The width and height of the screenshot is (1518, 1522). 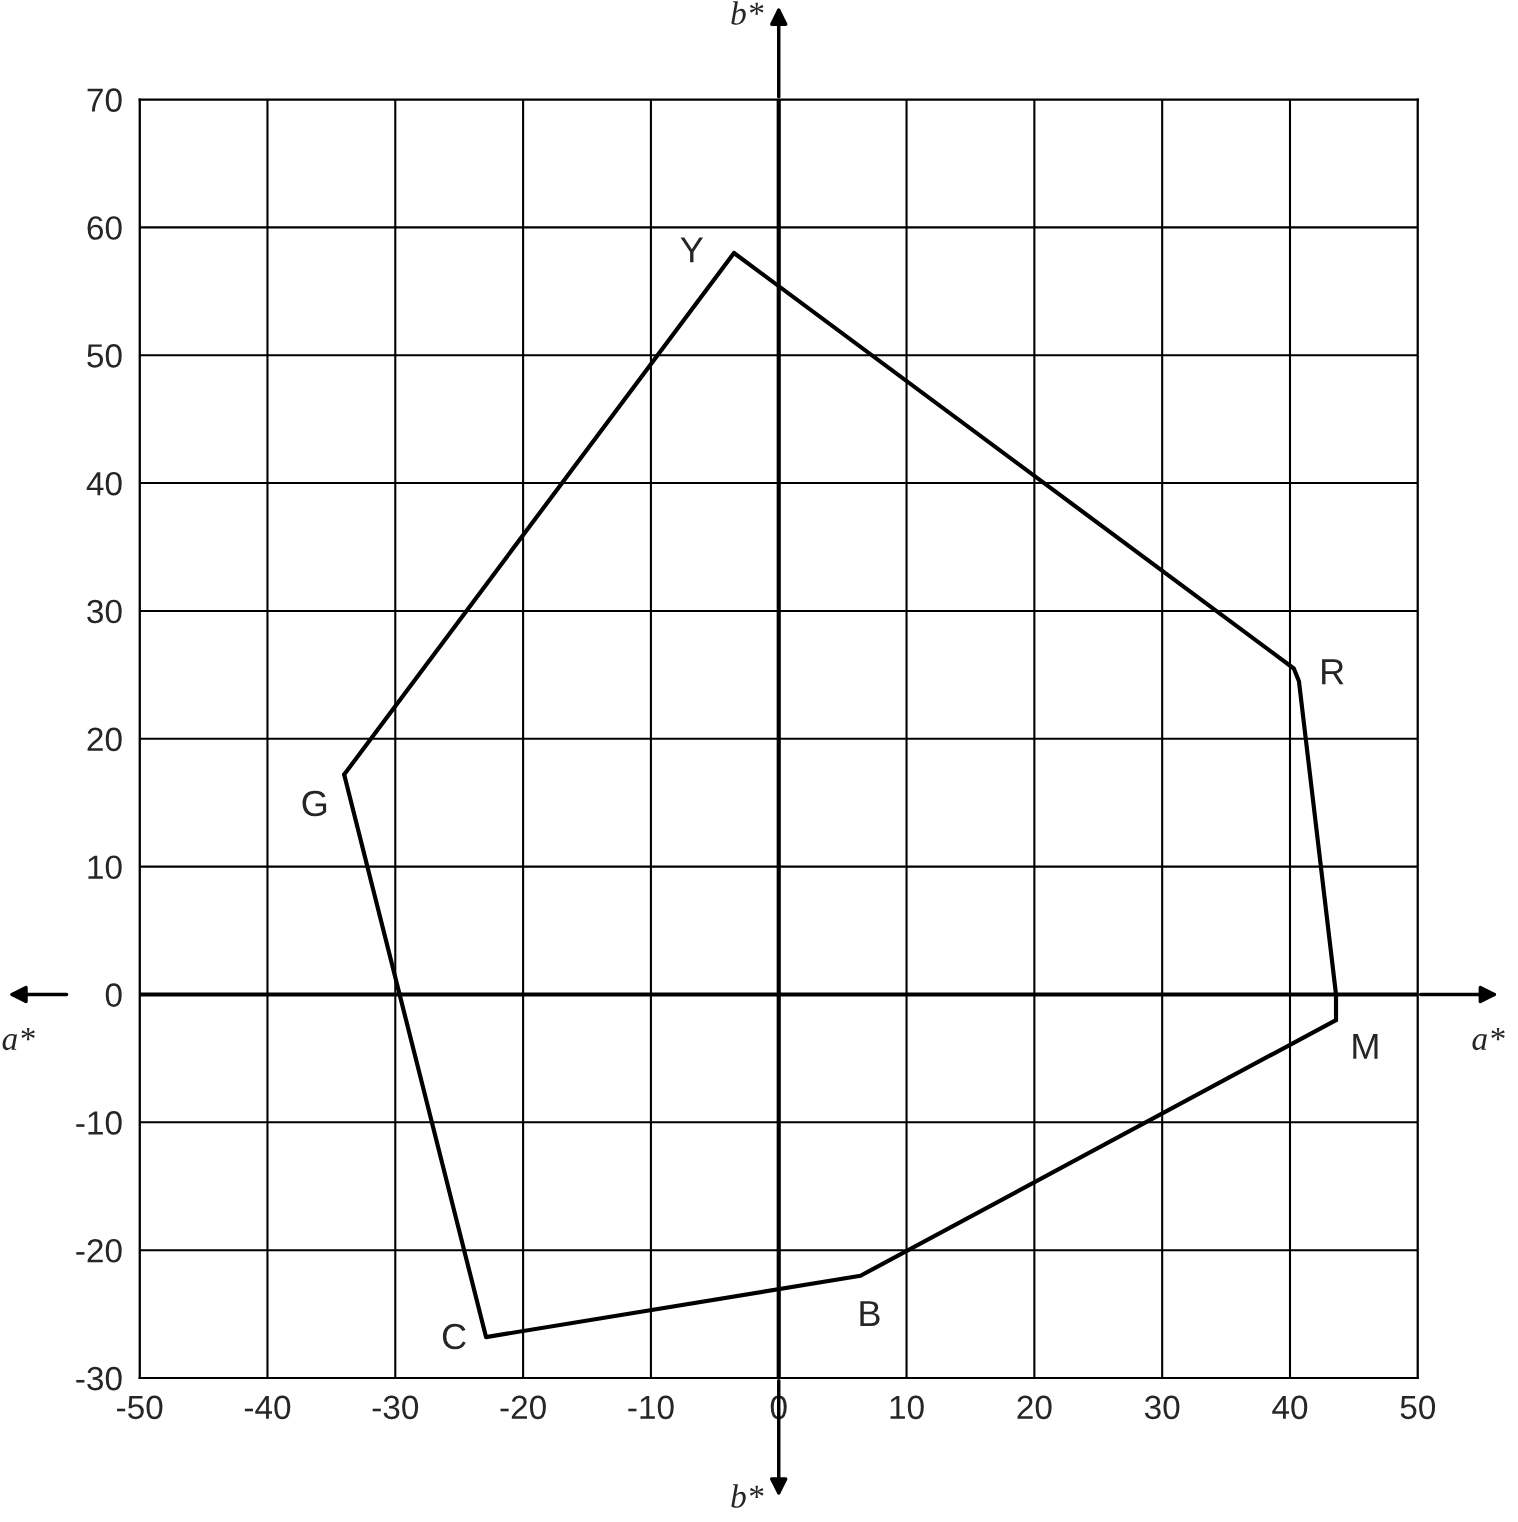 I want to click on x-tick-label: -40, so click(x=267, y=1407).